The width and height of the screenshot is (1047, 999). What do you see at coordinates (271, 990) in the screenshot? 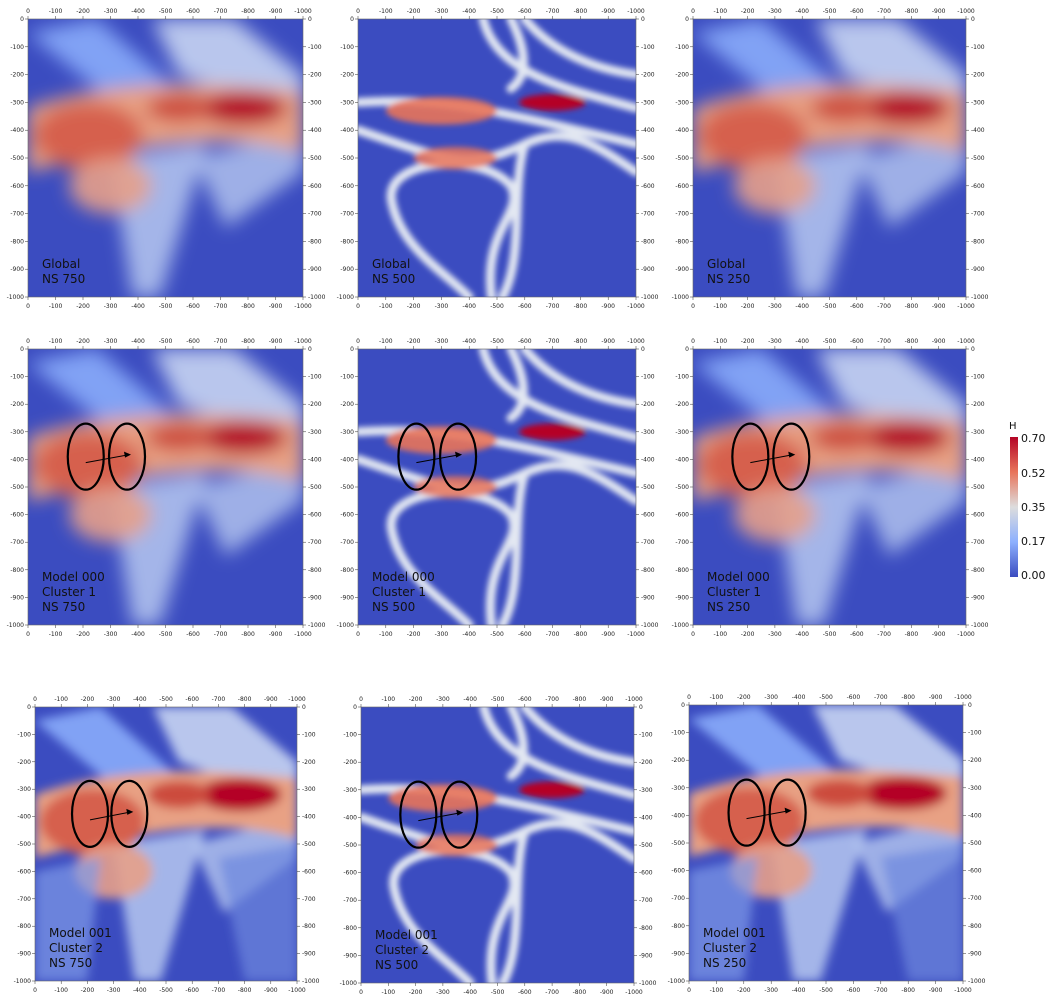
I see `x-tick-label: -900` at bounding box center [271, 990].